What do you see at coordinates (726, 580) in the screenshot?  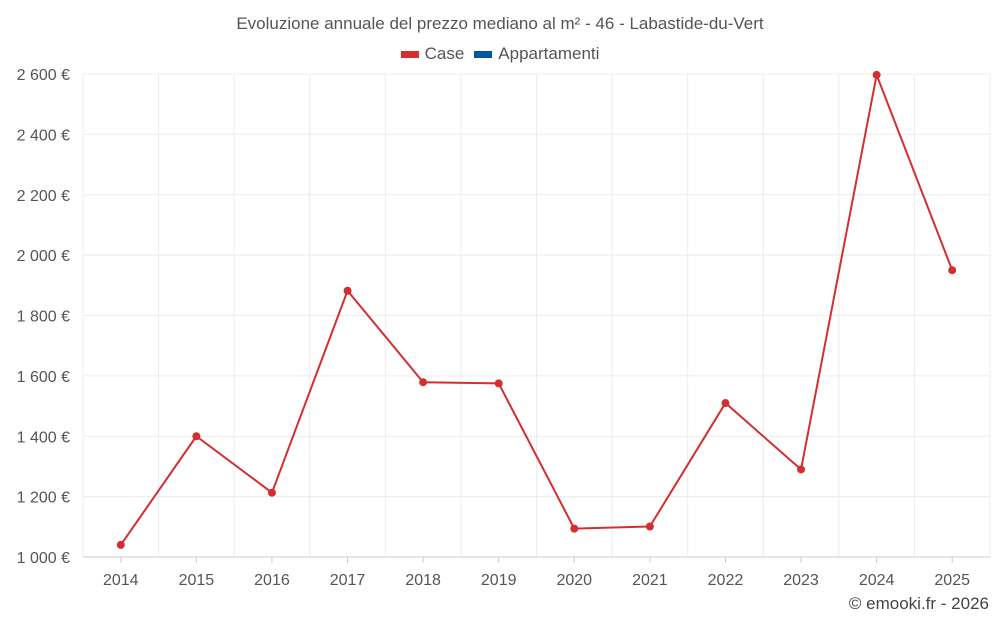 I see `x-tick-label: 2022` at bounding box center [726, 580].